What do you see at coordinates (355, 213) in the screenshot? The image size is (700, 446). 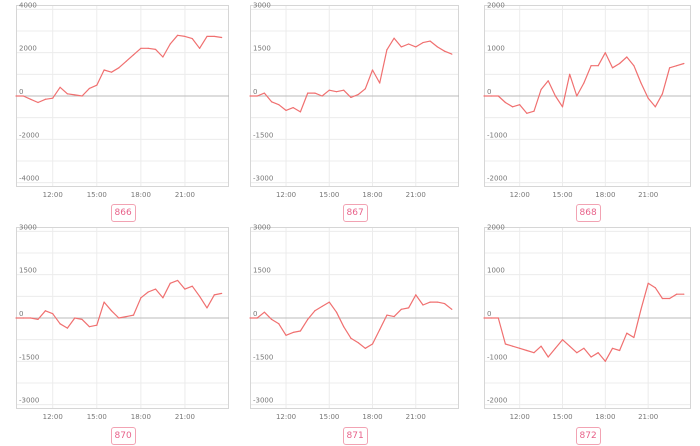 I see `chart-label-badge: 867` at bounding box center [355, 213].